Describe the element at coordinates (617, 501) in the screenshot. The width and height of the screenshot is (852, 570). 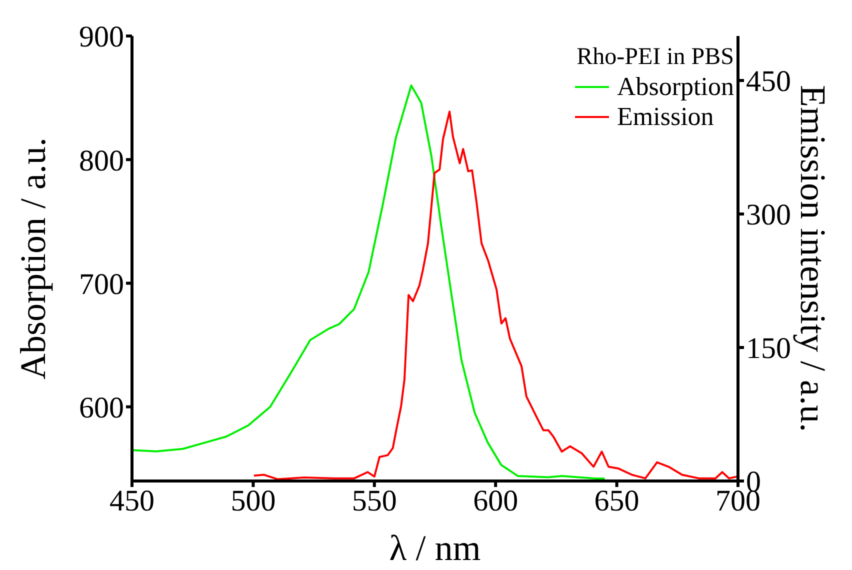
I see `x-tick-label: 650` at that location.